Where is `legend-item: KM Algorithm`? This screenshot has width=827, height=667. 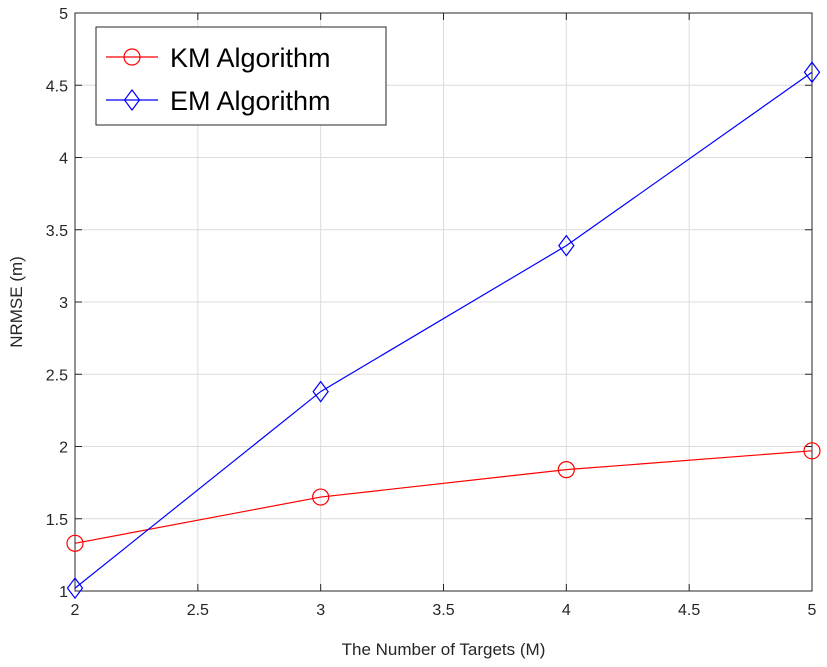 legend-item: KM Algorithm is located at coordinates (218, 58).